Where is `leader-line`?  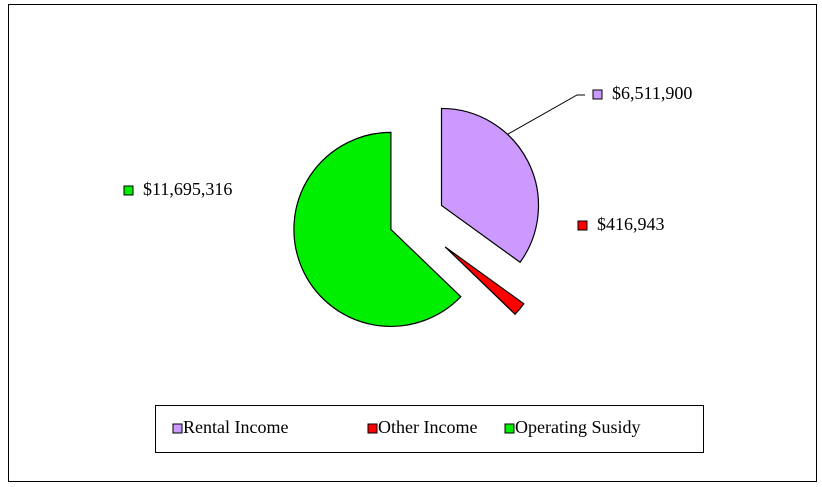
leader-line is located at coordinates (546, 114).